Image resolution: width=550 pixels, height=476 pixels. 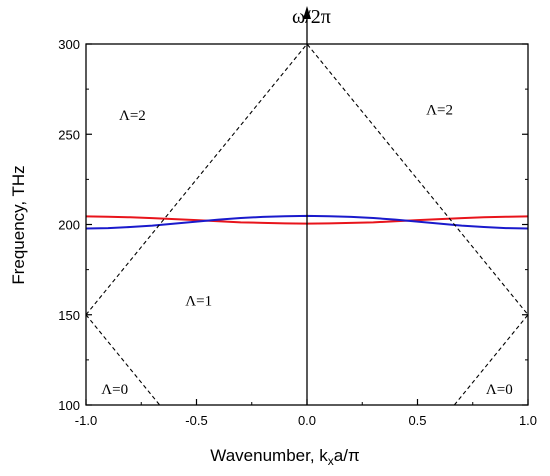 What do you see at coordinates (331, 461) in the screenshot?
I see `x-axis-title-subscript: x` at bounding box center [331, 461].